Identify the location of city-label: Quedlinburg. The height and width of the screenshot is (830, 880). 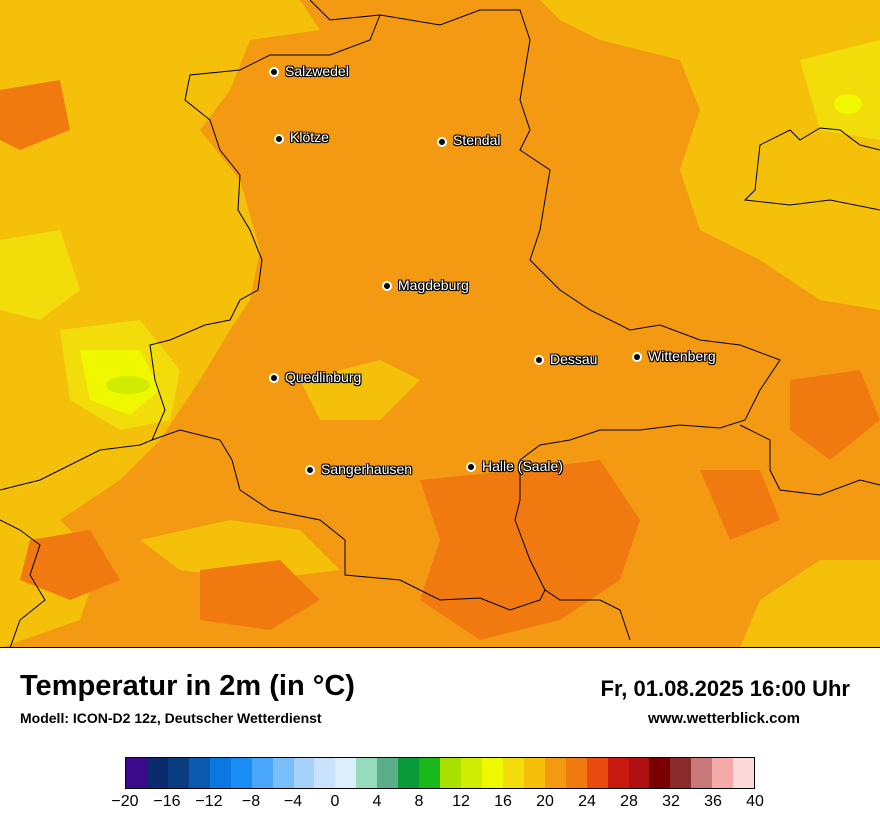
(323, 377).